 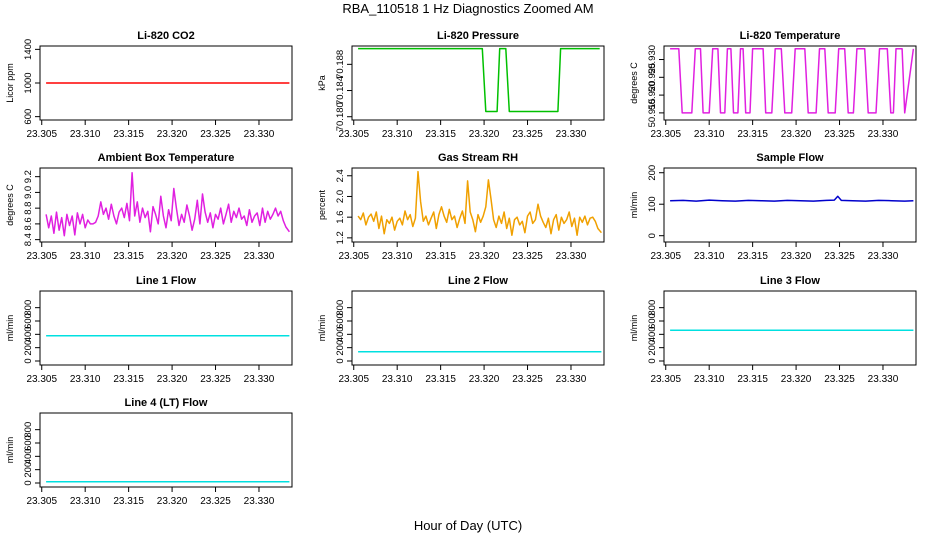 What do you see at coordinates (322, 204) in the screenshot?
I see `y-axis-label: percent` at bounding box center [322, 204].